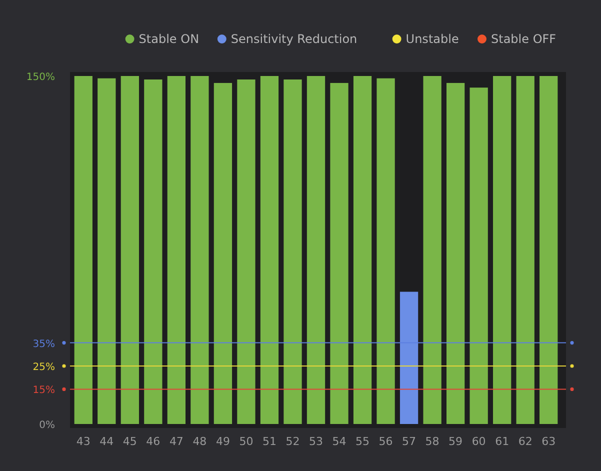  What do you see at coordinates (339, 441) in the screenshot?
I see `x-tick-label: 54` at bounding box center [339, 441].